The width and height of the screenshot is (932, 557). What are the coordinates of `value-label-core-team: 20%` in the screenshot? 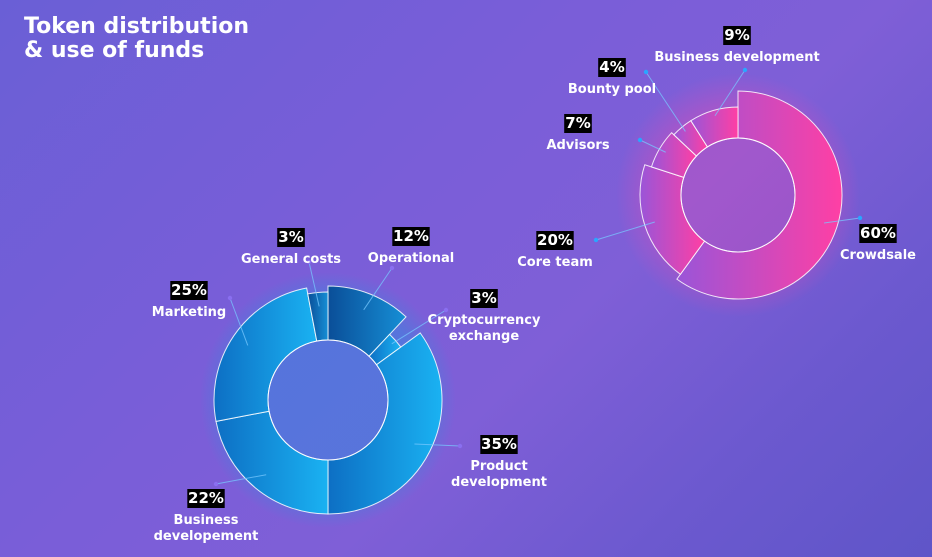 It's located at (555, 240).